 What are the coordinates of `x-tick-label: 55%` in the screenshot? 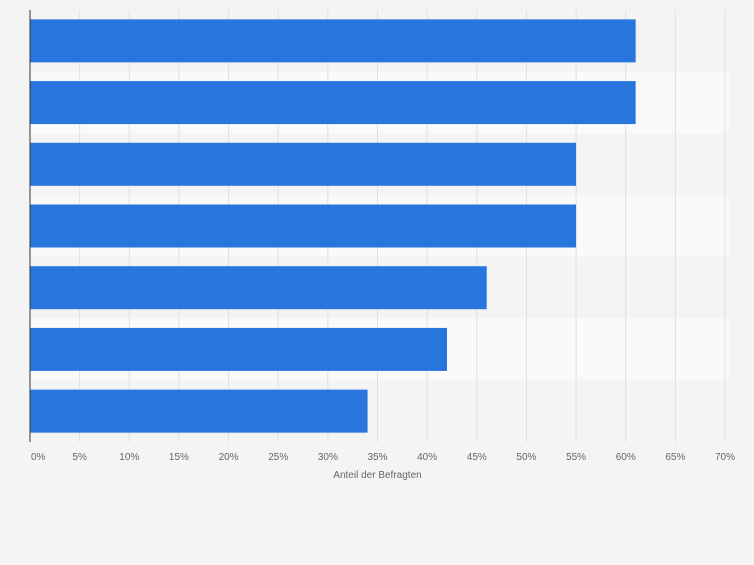 It's located at (576, 457).